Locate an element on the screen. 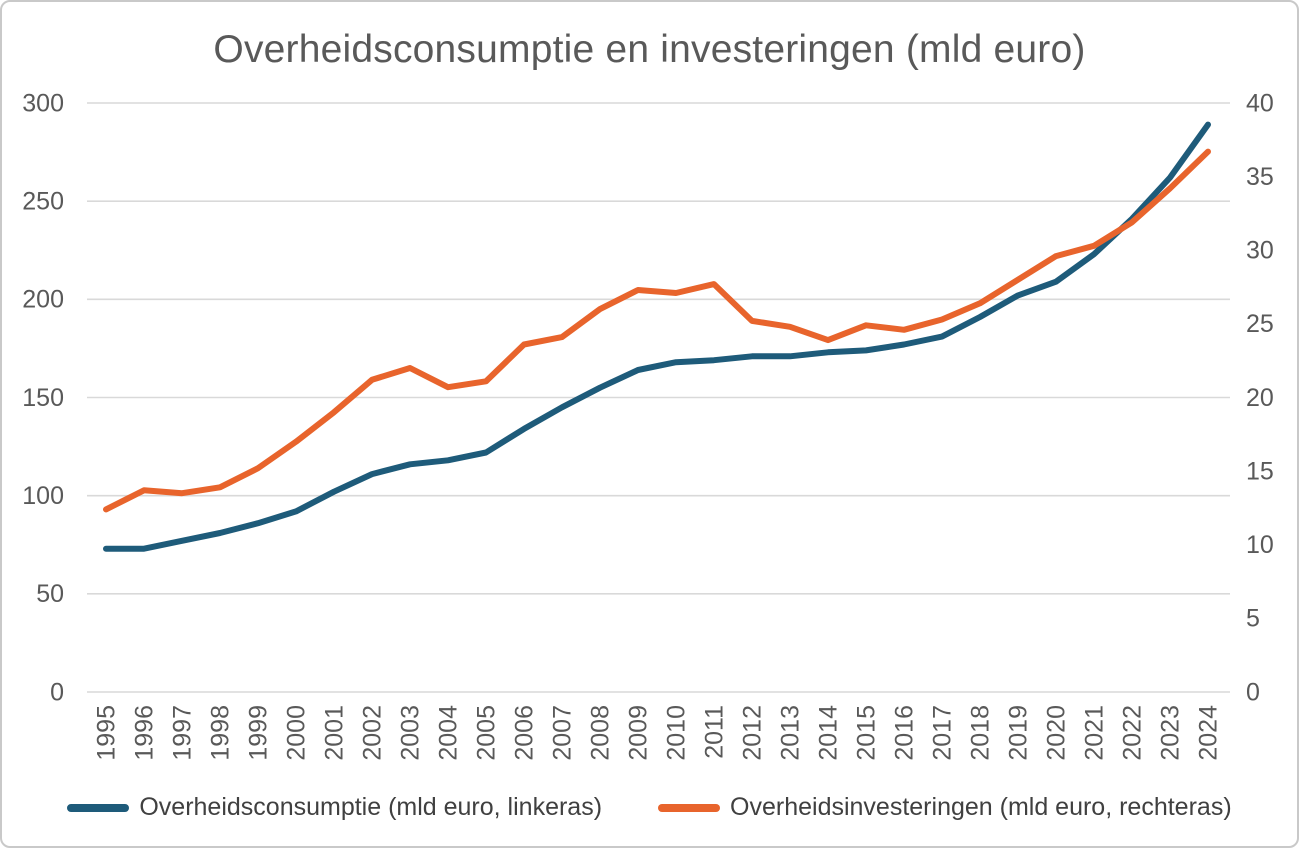  left-axis-tick-labels: 0 50 100 150 200 250 300 is located at coordinates (43, 397).